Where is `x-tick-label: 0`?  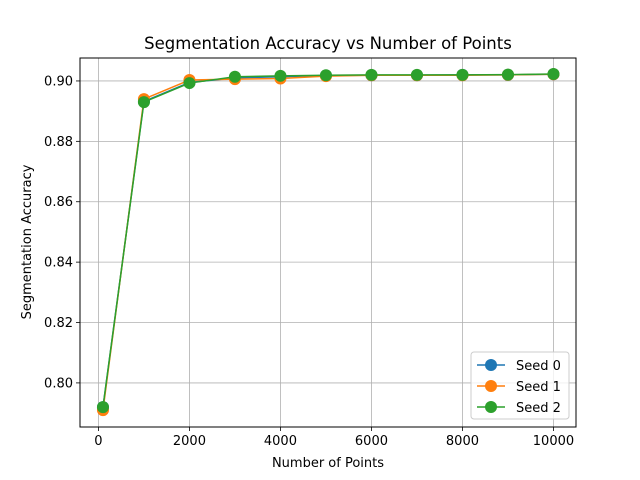
x-tick-label: 0 is located at coordinates (98, 441).